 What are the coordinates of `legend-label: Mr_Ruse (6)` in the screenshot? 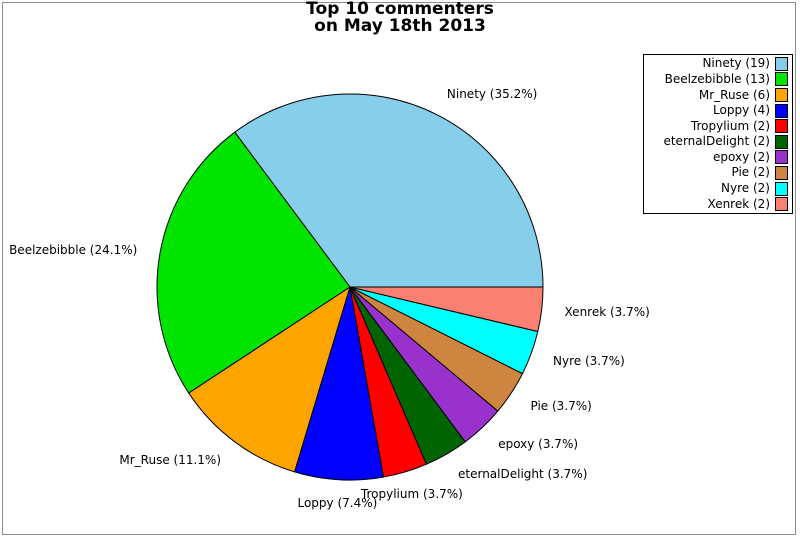 It's located at (734, 94).